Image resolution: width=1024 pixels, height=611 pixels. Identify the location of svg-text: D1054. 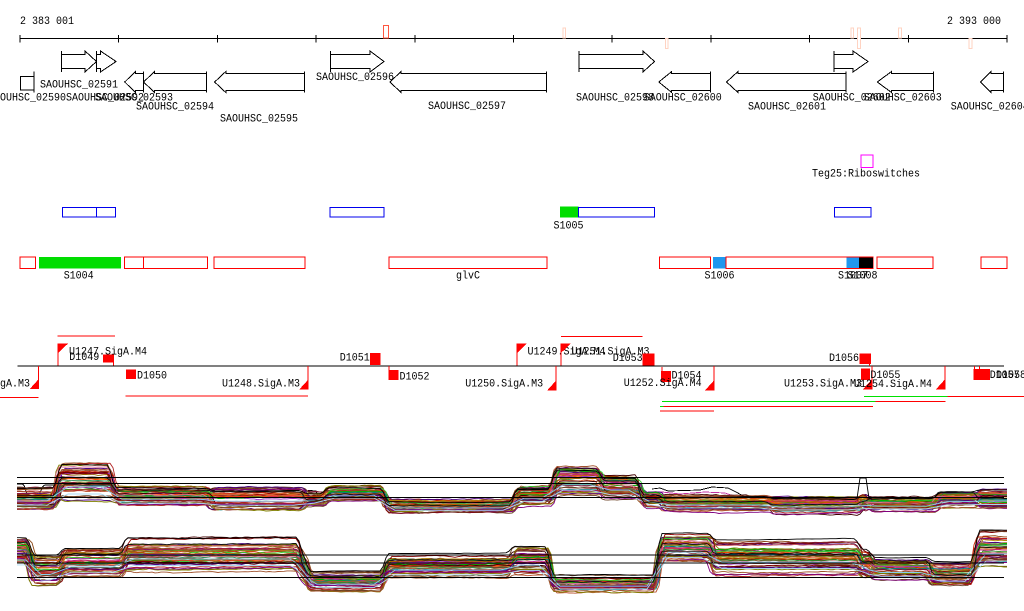
(687, 377).